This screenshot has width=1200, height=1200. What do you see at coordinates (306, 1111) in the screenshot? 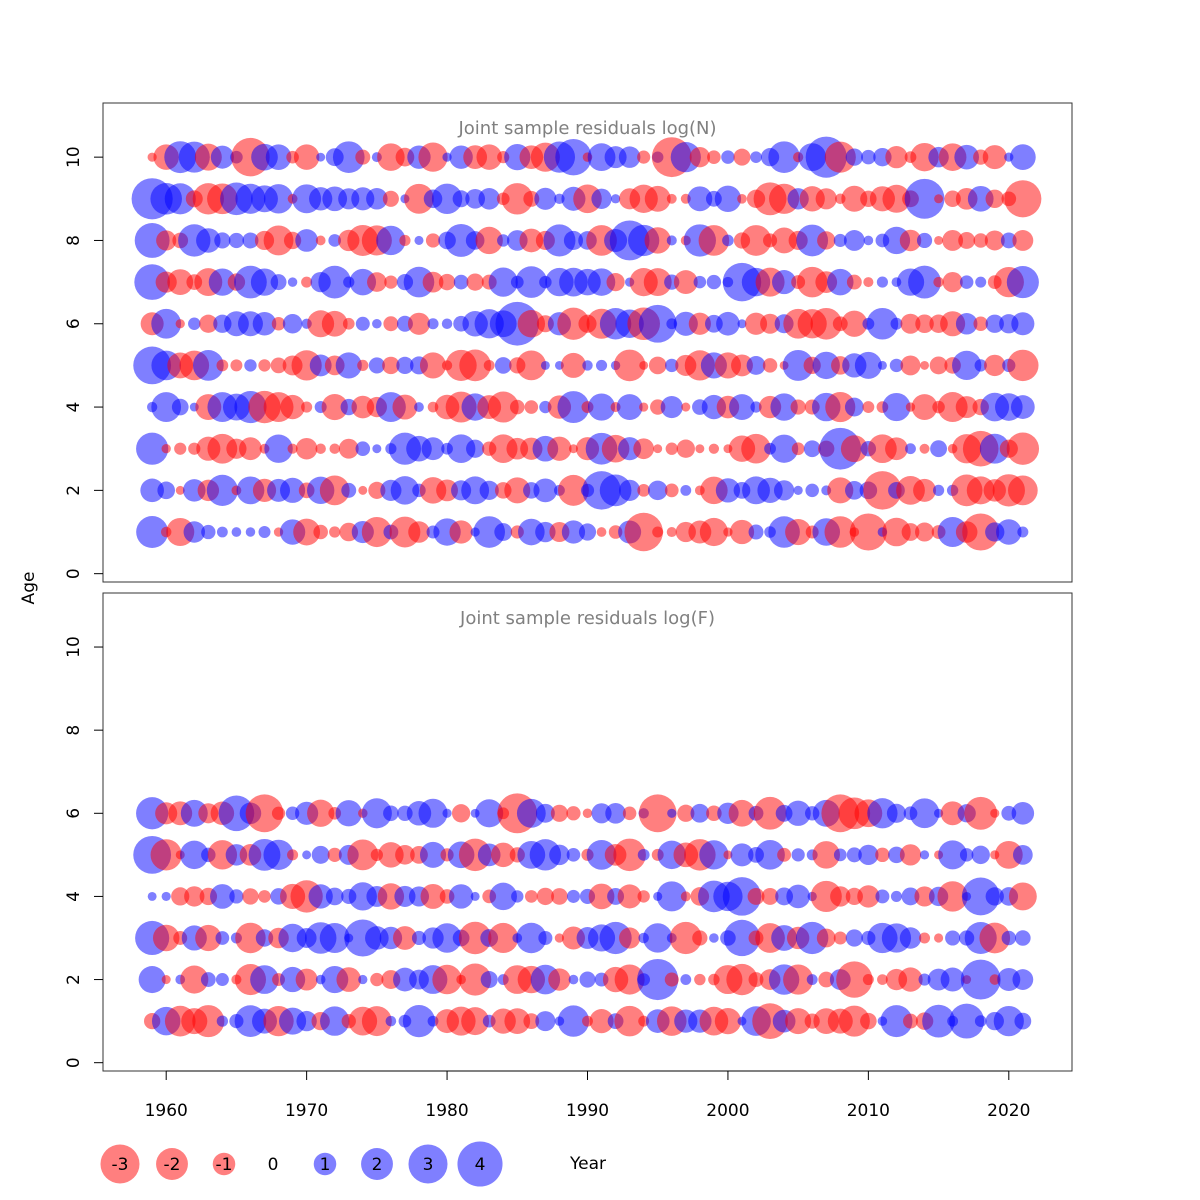
I see `x-tick-label: 1970` at bounding box center [306, 1111].